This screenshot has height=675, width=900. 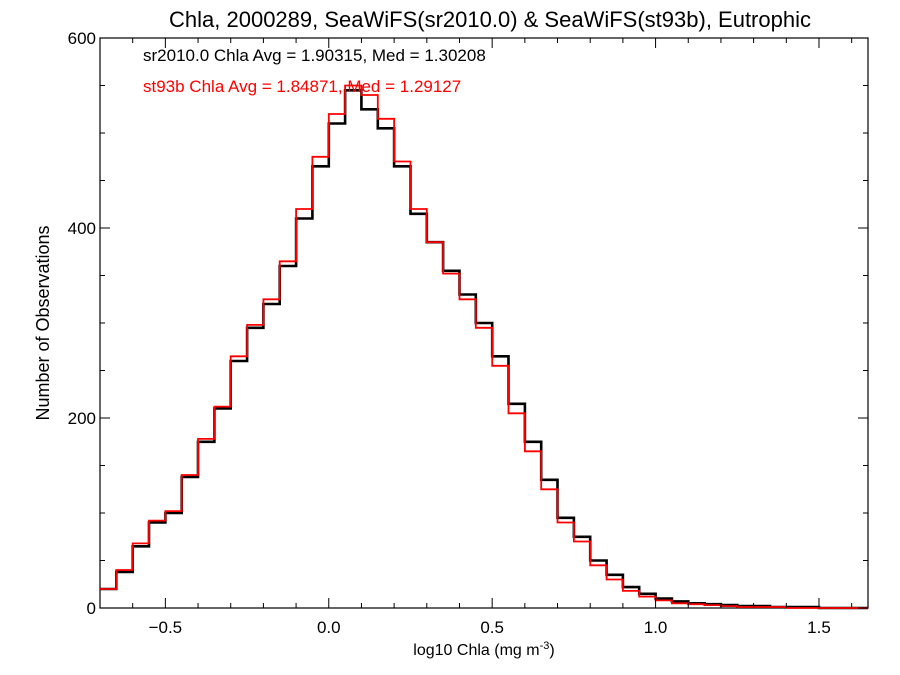 What do you see at coordinates (492, 627) in the screenshot?
I see `x-tick-label: 0.5` at bounding box center [492, 627].